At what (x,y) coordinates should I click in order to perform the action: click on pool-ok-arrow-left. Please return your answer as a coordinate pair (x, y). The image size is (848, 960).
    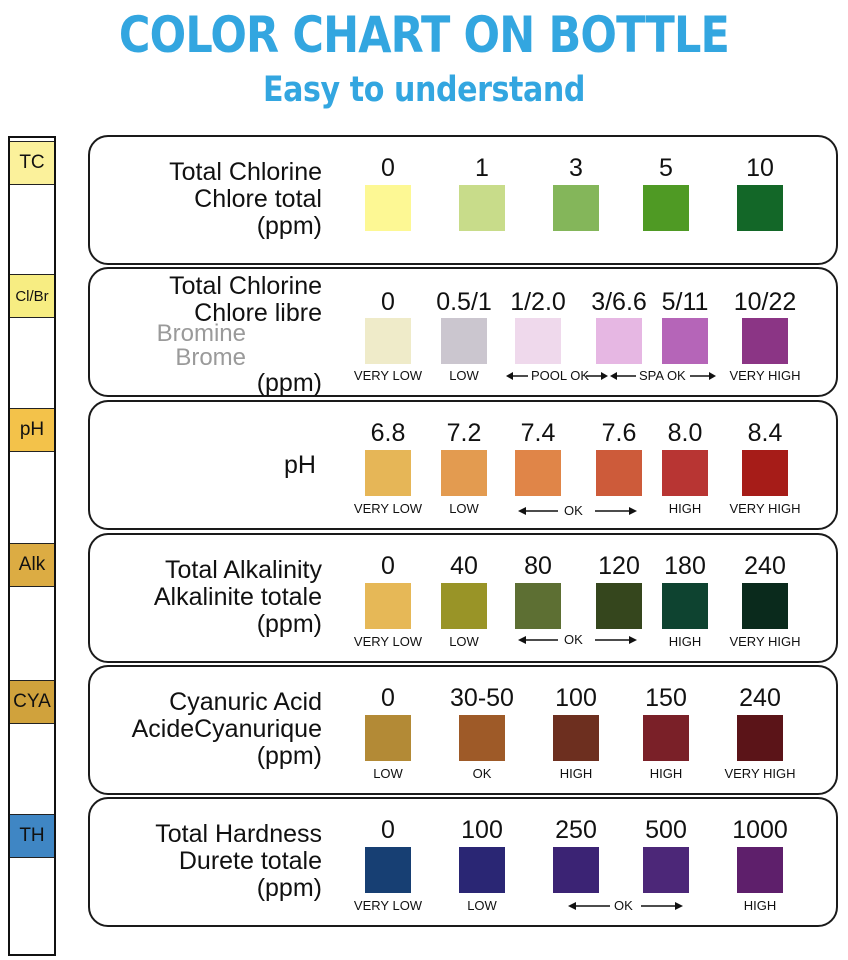
    Looking at the image, I should click on (517, 376).